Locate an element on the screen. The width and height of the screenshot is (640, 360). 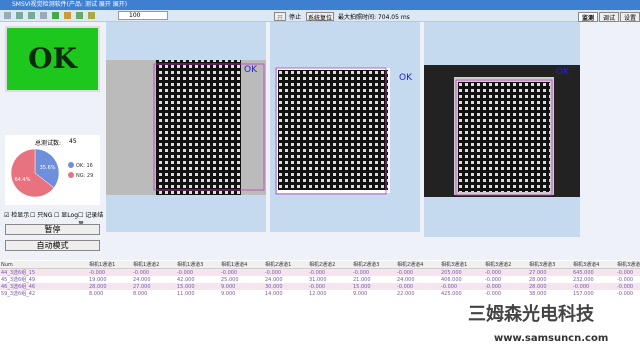
checkbox-row: ☑ 检显示 ☐ 只NG ☐ 显Log ☐ 记录结果 is located at coordinates (54, 219).